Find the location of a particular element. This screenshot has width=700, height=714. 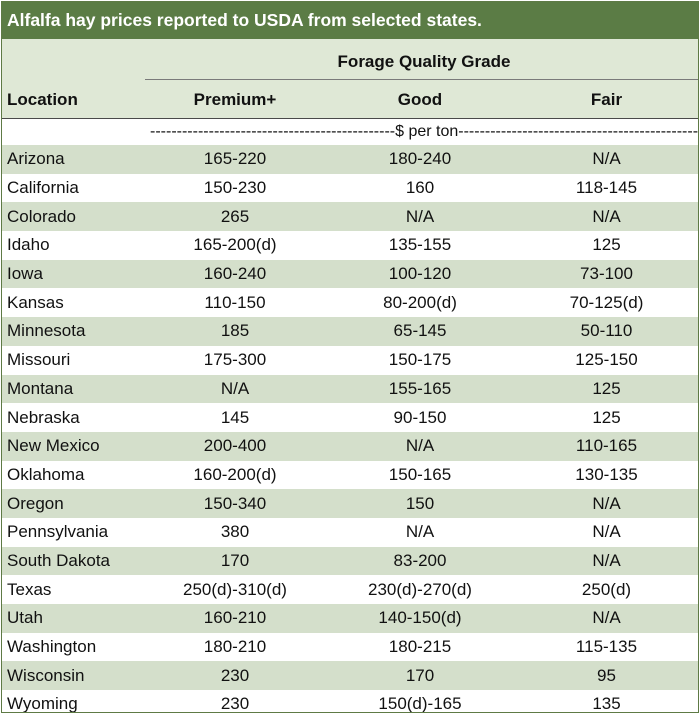

good-price-cell: 150(d)-165 is located at coordinates (420, 701).